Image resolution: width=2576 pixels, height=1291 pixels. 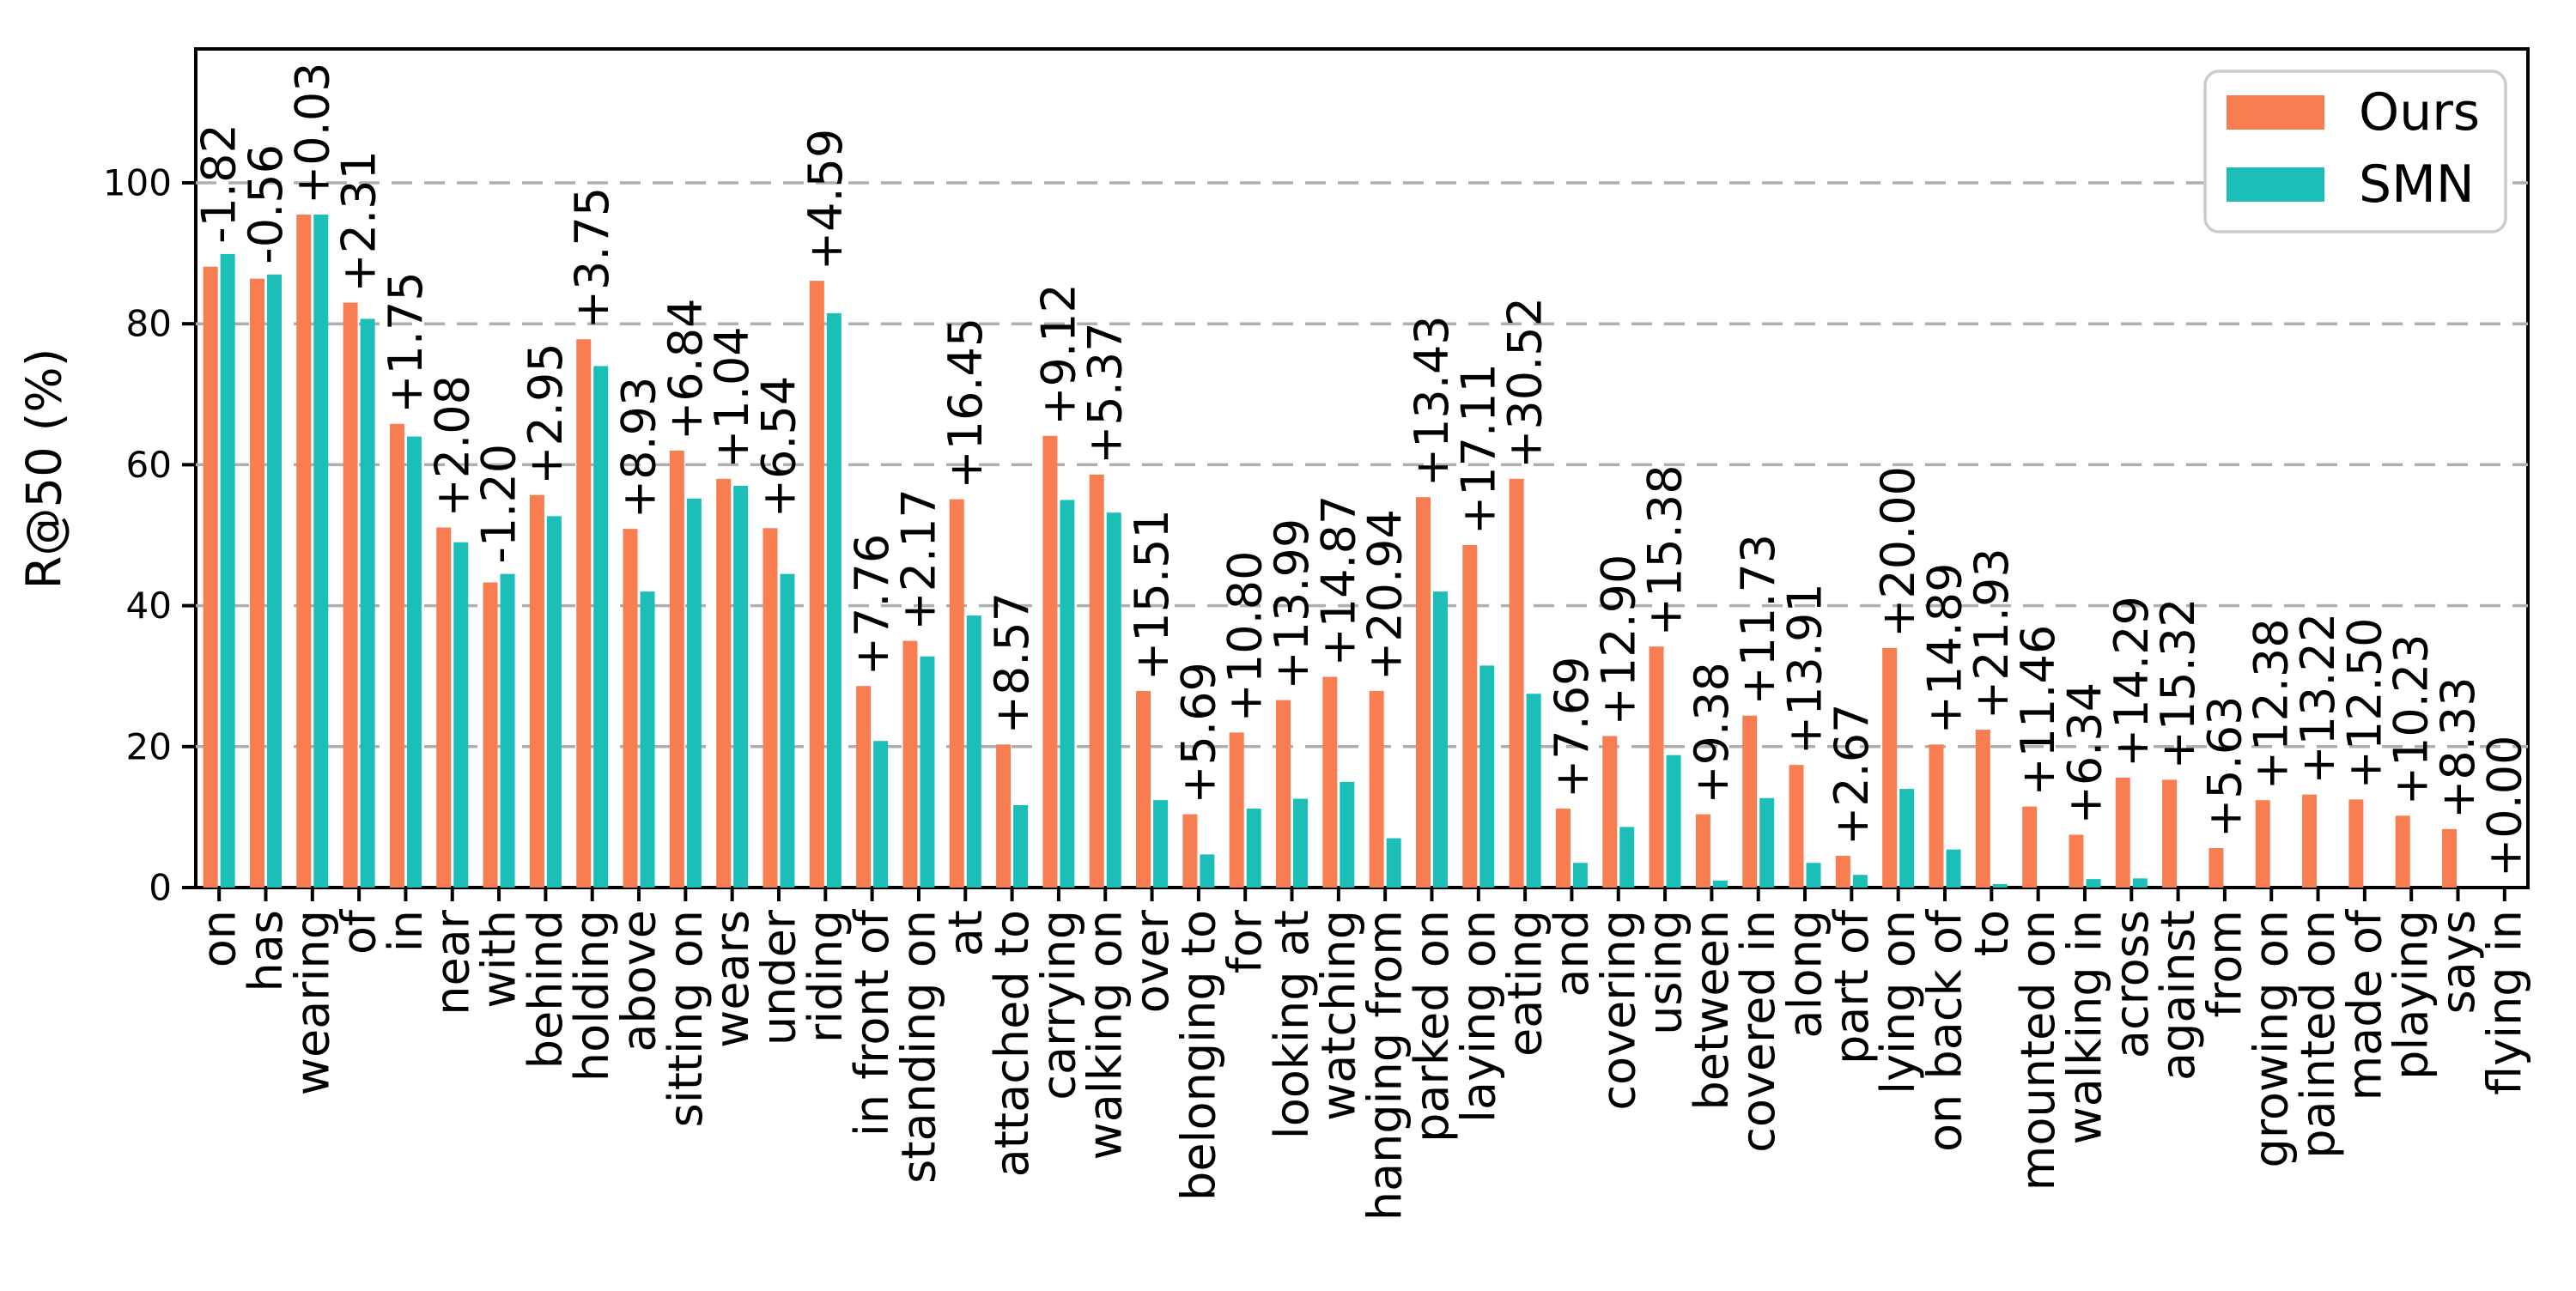 I want to click on delta-annotation-holding: +3.75, so click(x=592, y=258).